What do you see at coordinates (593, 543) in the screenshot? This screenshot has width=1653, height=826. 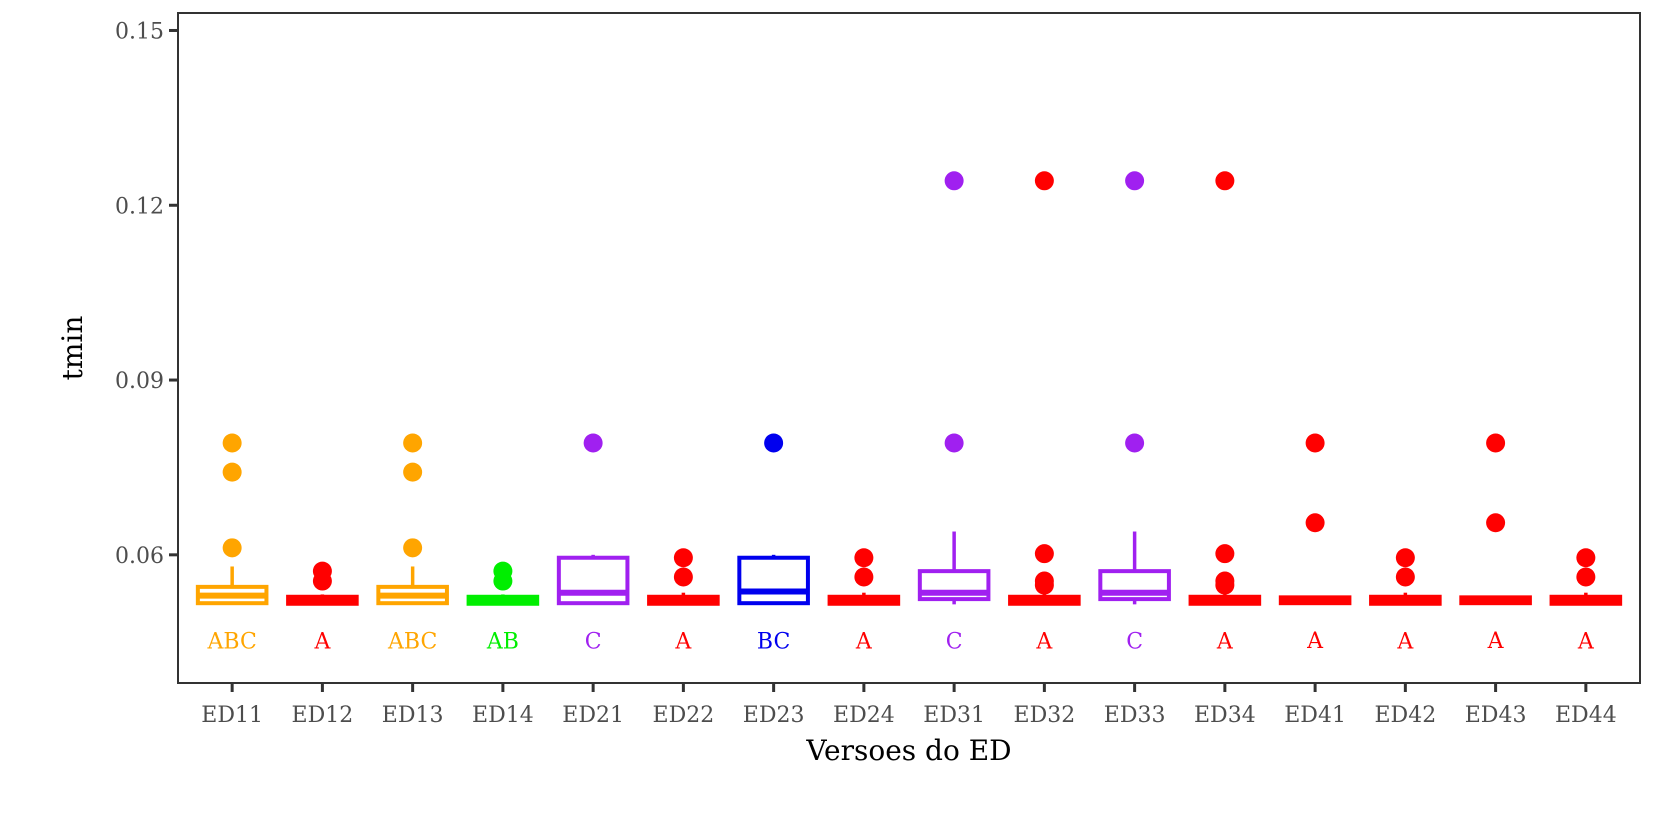 I see `box-group-ed21: C` at bounding box center [593, 543].